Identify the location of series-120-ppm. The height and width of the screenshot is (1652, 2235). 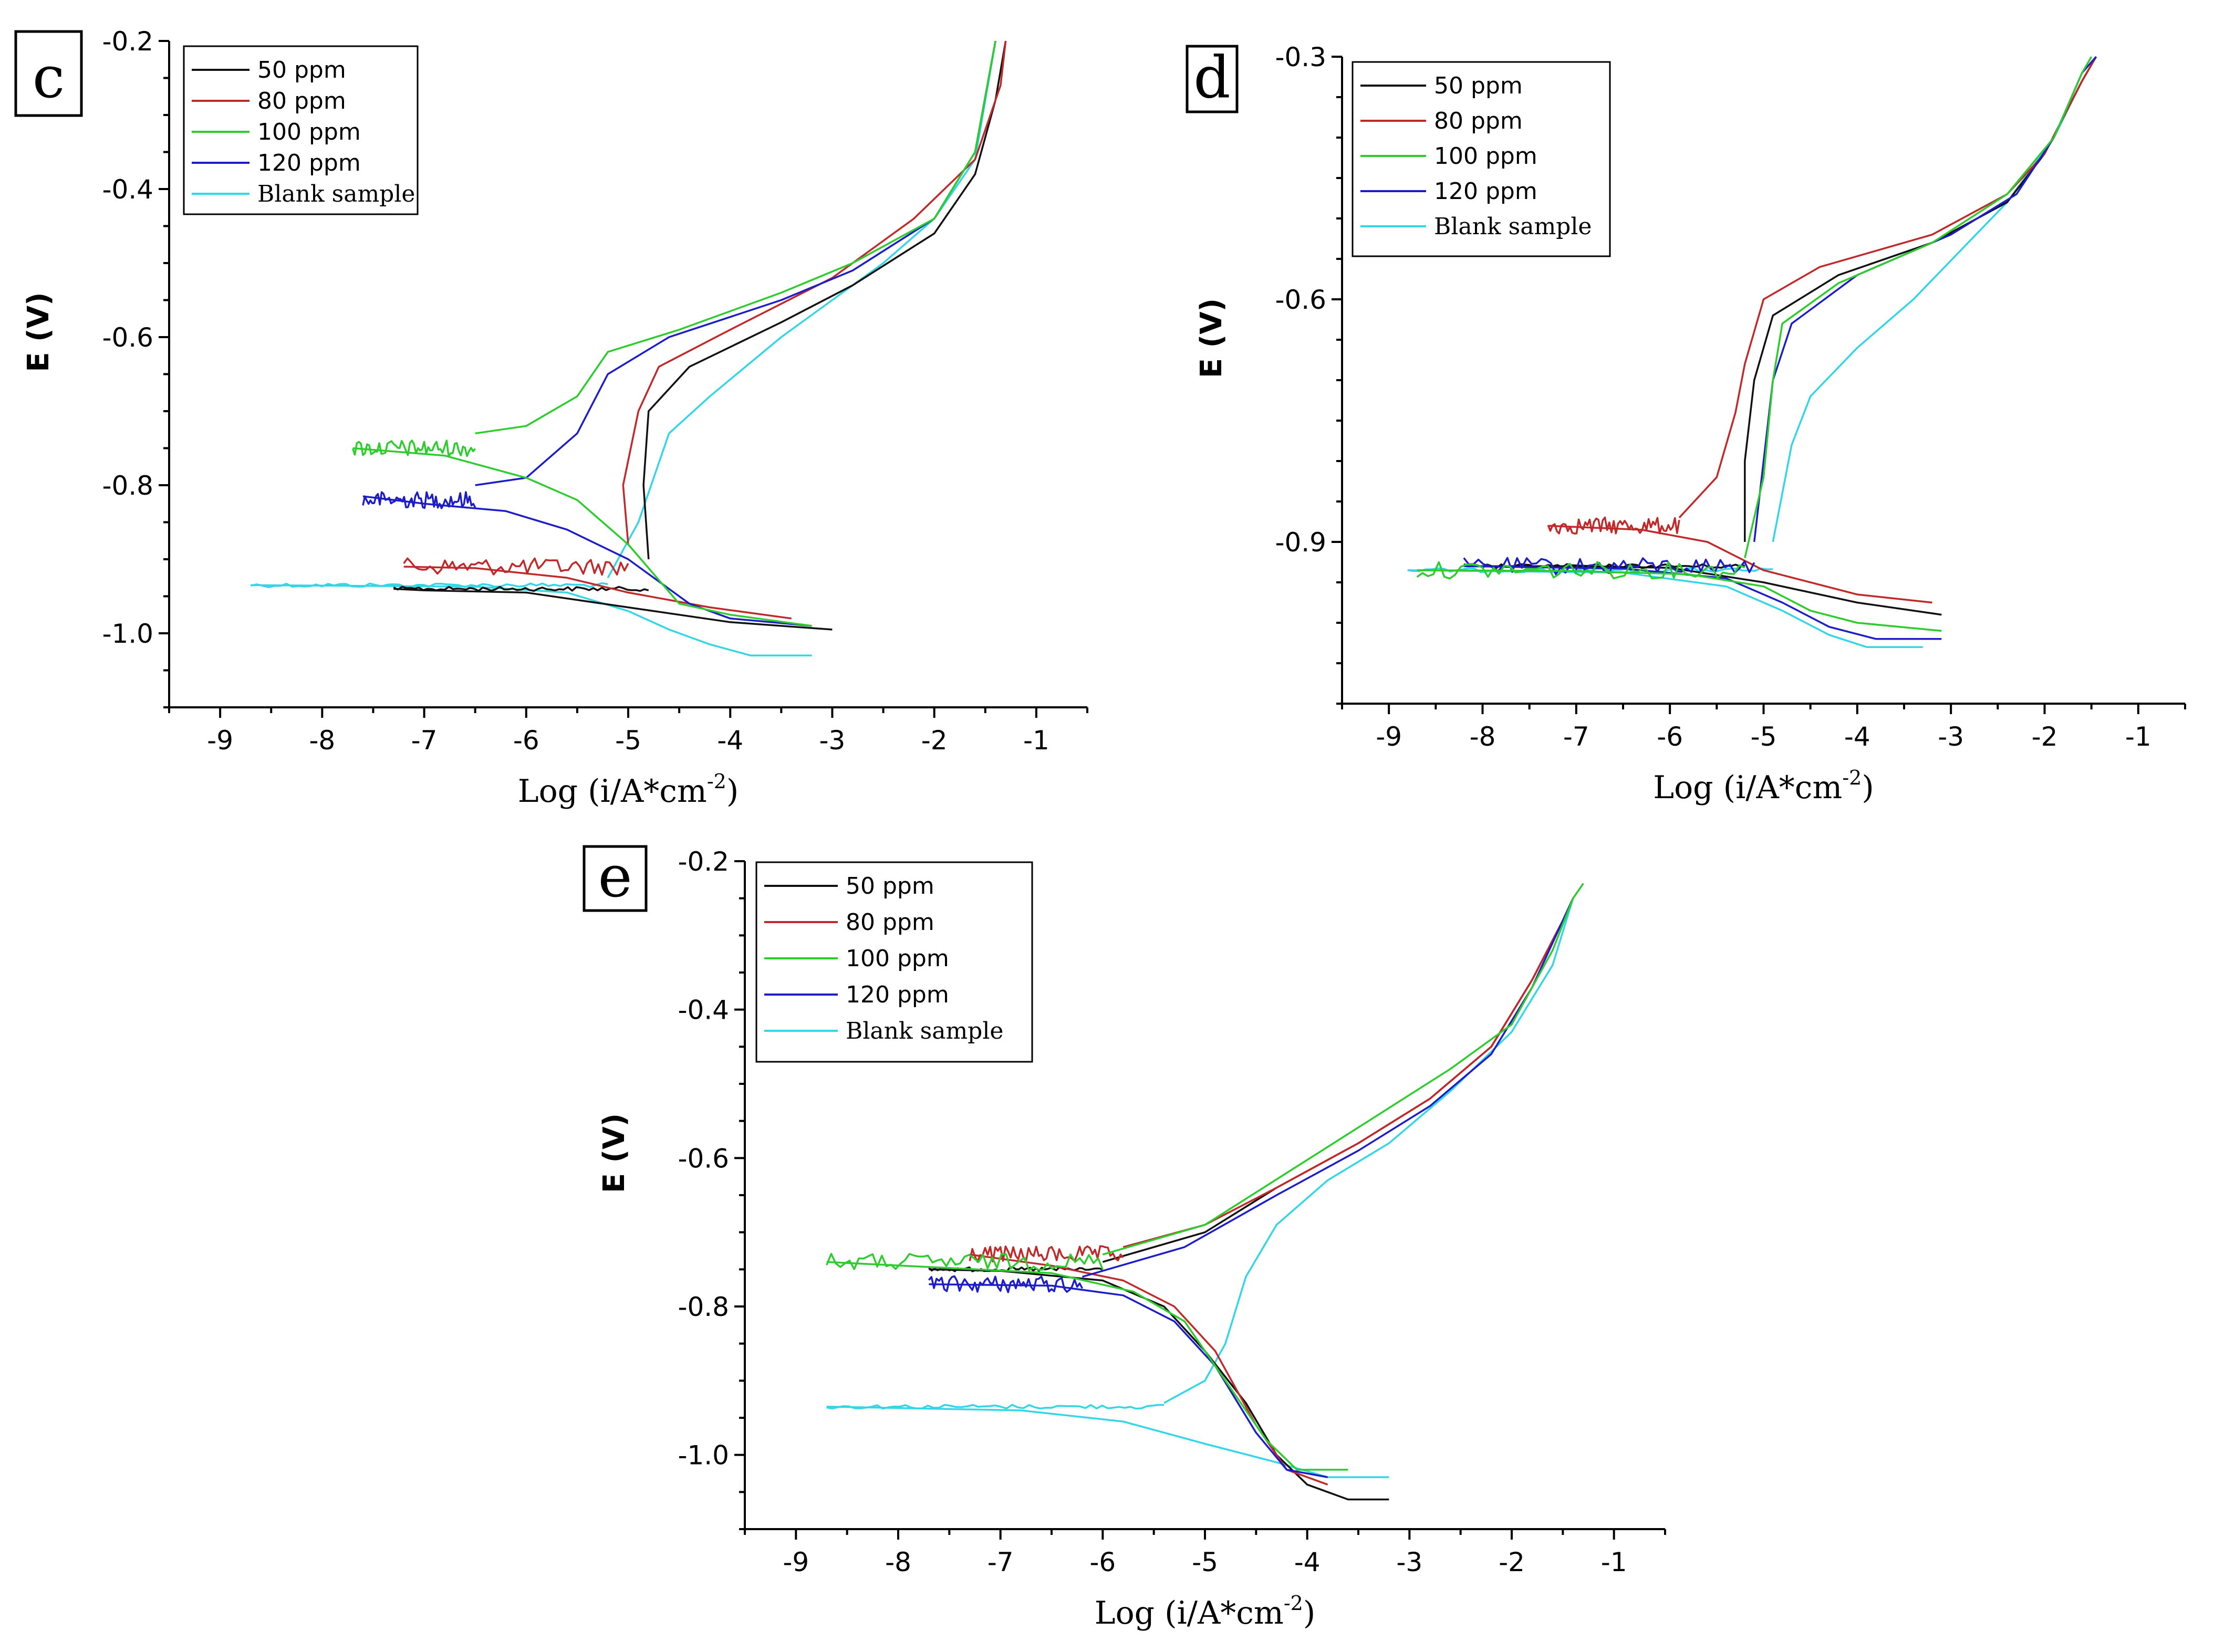
(1251, 1187).